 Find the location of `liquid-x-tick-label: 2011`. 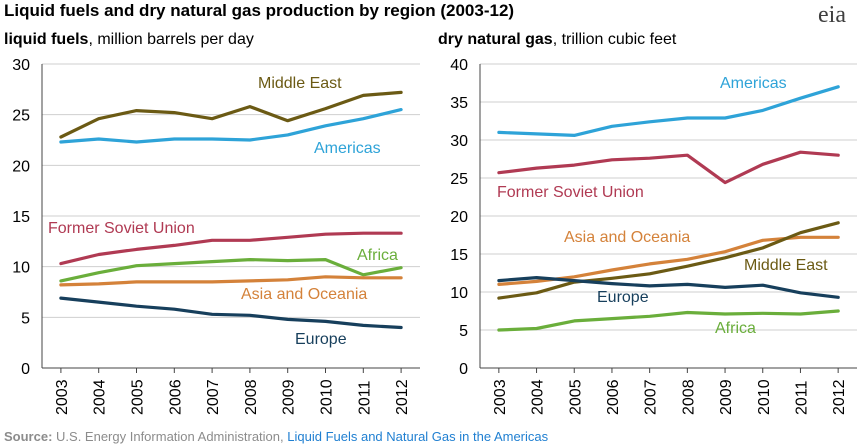

liquid-x-tick-label: 2011 is located at coordinates (364, 397).